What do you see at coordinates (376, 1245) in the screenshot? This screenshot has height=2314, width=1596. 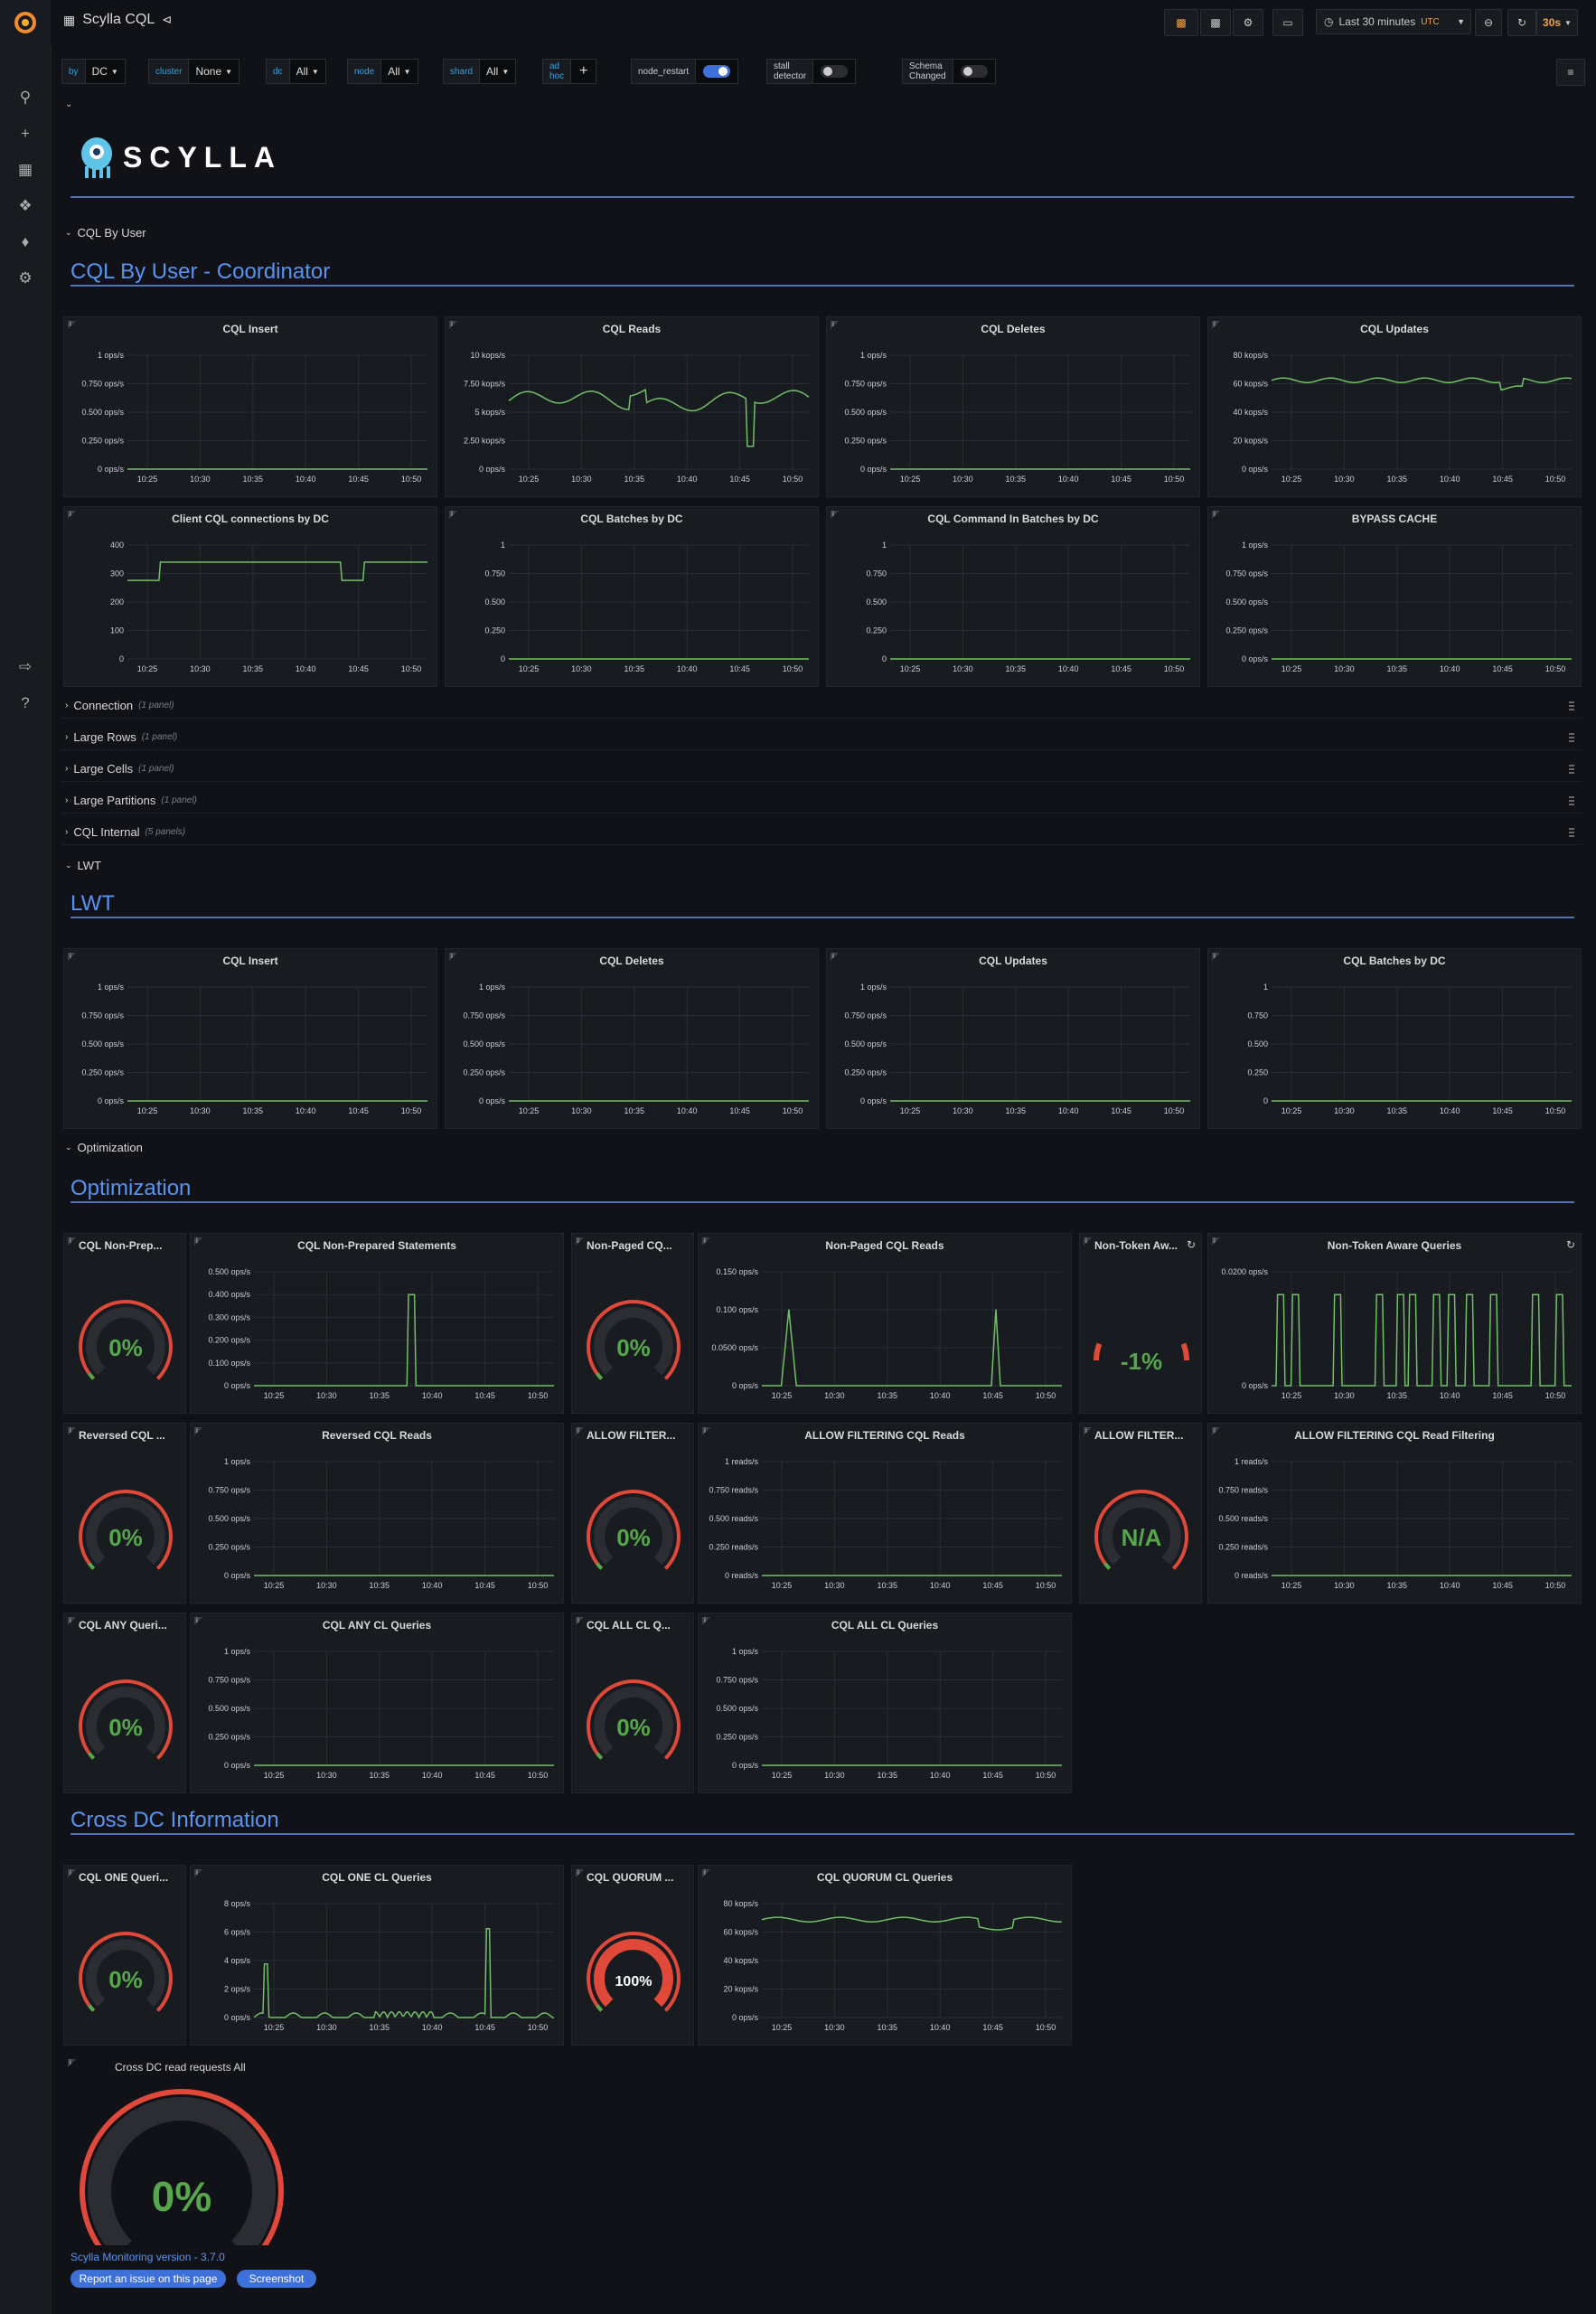 I see `panel-title: CQL Non-Prepared Statements` at bounding box center [376, 1245].